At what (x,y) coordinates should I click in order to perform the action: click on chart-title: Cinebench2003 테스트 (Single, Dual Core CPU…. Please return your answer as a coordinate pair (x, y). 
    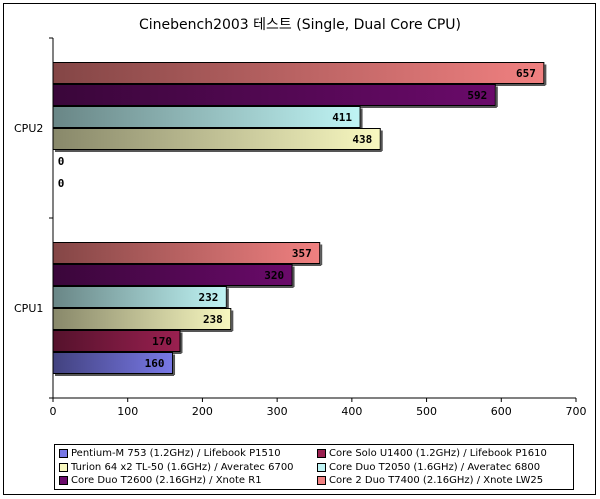
    Looking at the image, I should click on (300, 25).